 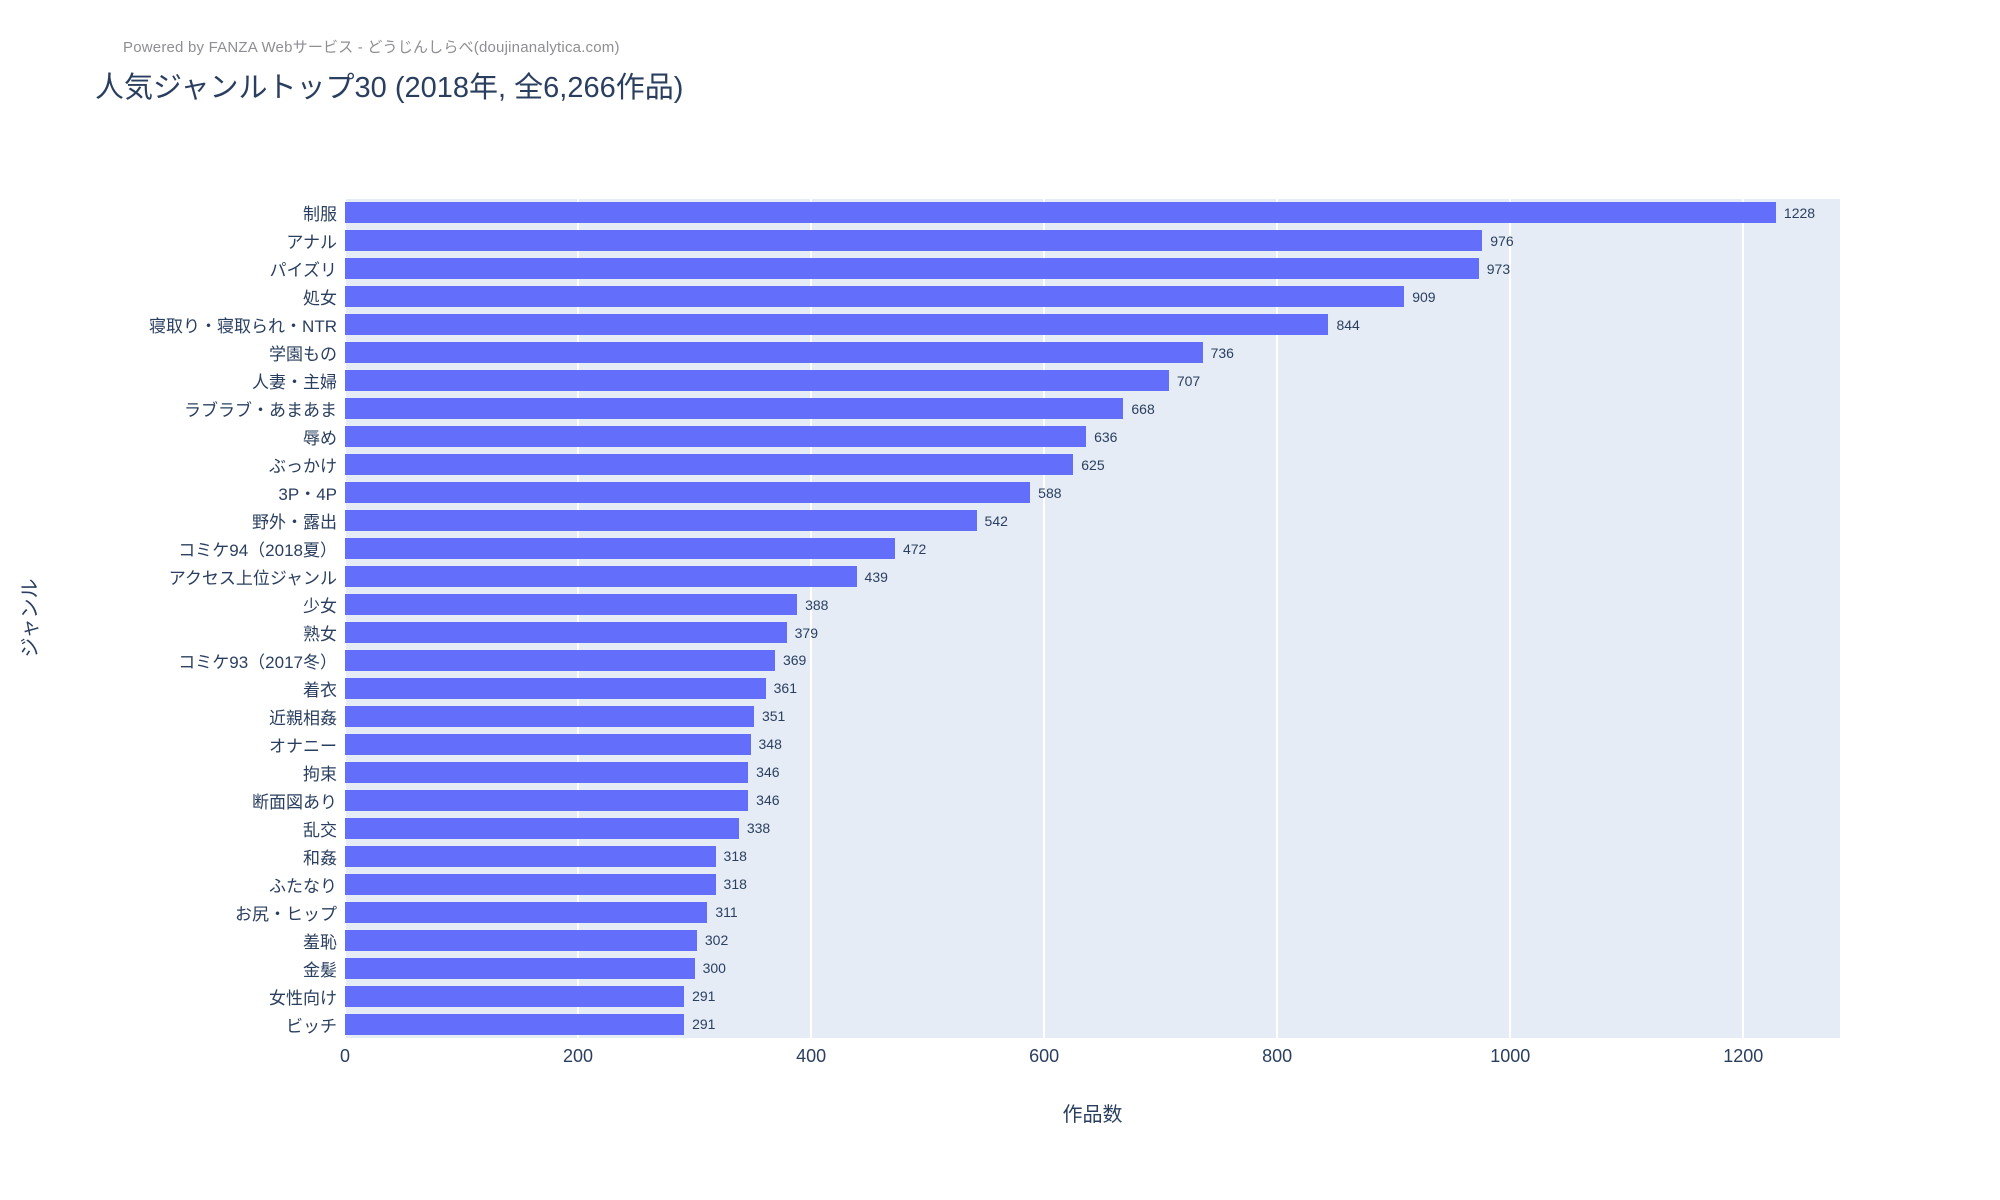 I want to click on bar-row: 346, so click(x=1092, y=800).